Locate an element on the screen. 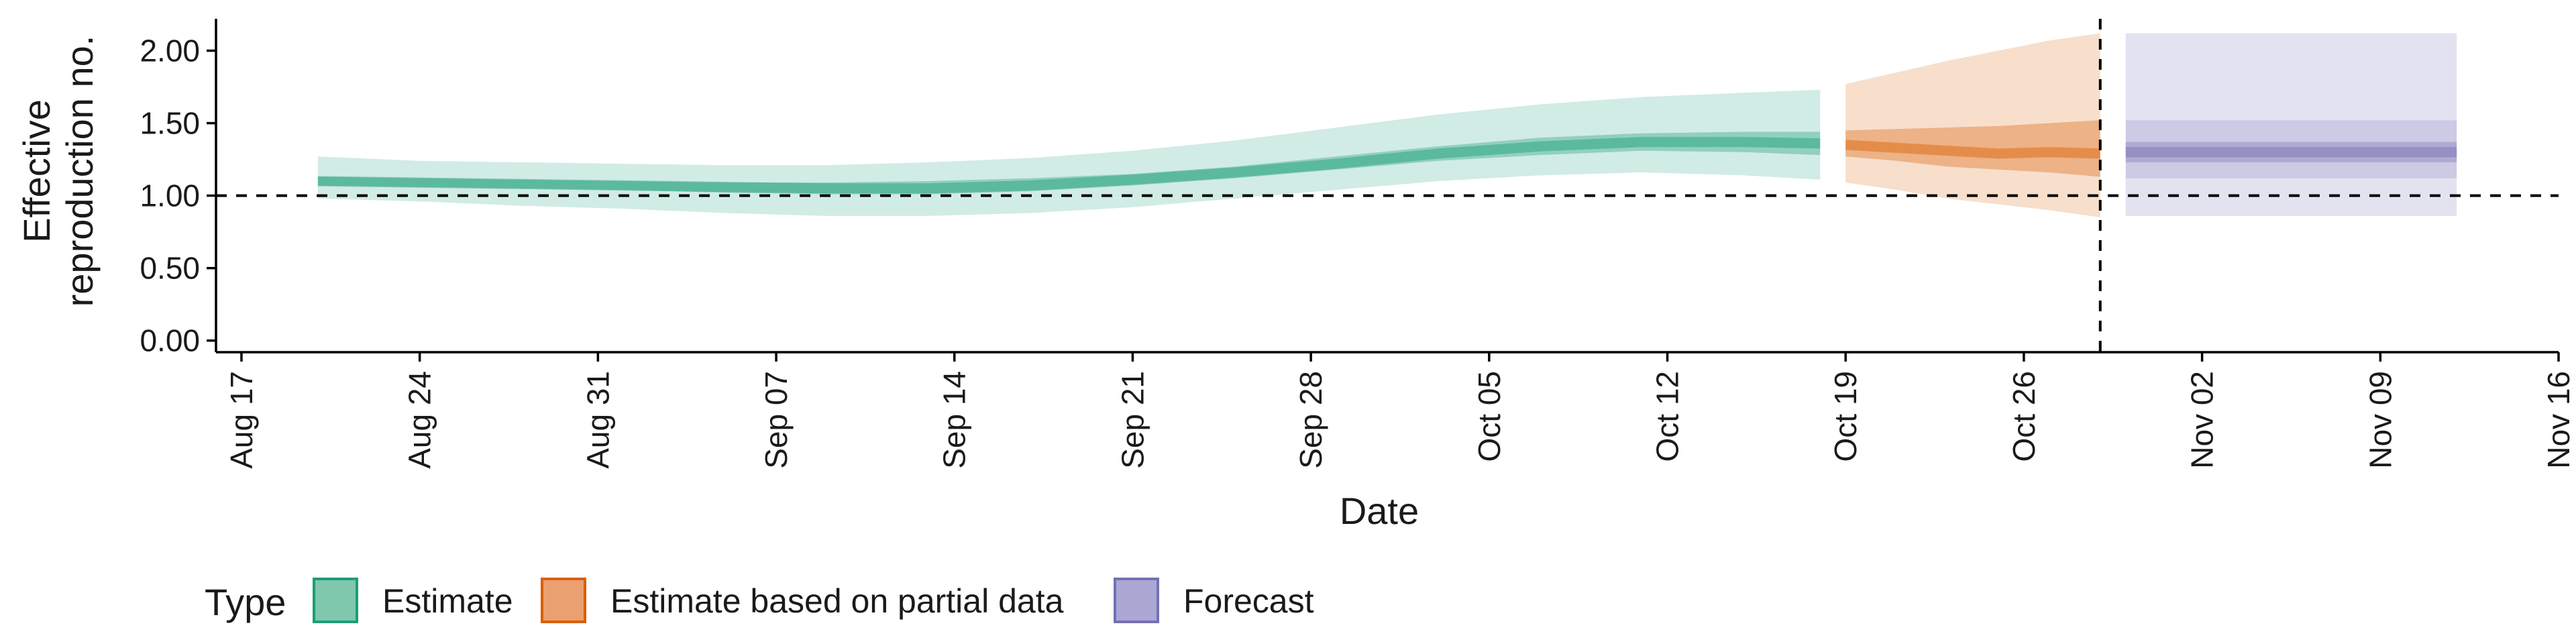 This screenshot has width=2576, height=644. y-tick-label: 1.00 is located at coordinates (170, 195).